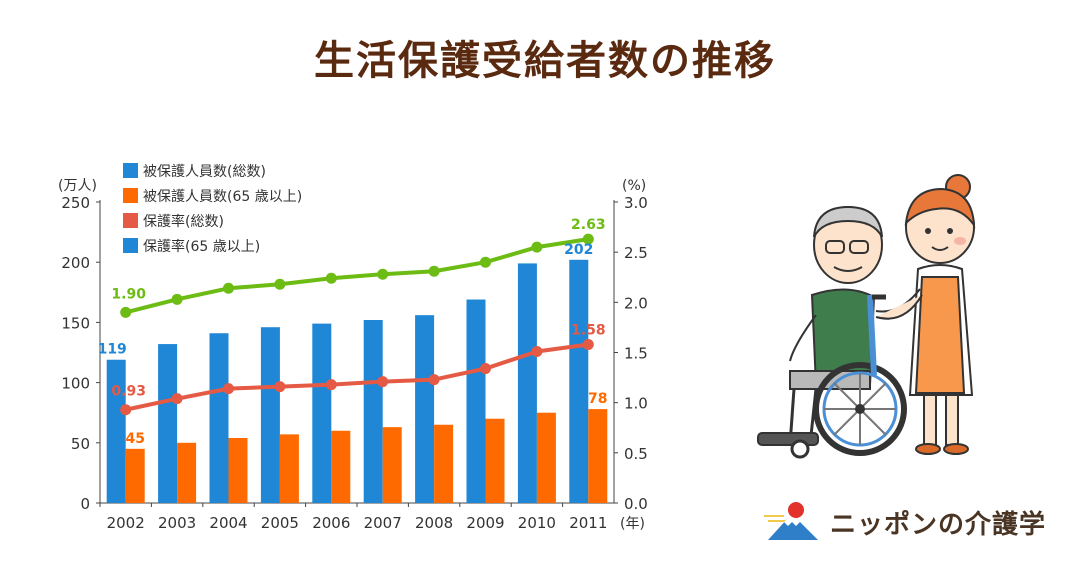 The width and height of the screenshot is (1090, 570). Describe the element at coordinates (434, 523) in the screenshot. I see `x-axis-tick-label: 2008` at that location.